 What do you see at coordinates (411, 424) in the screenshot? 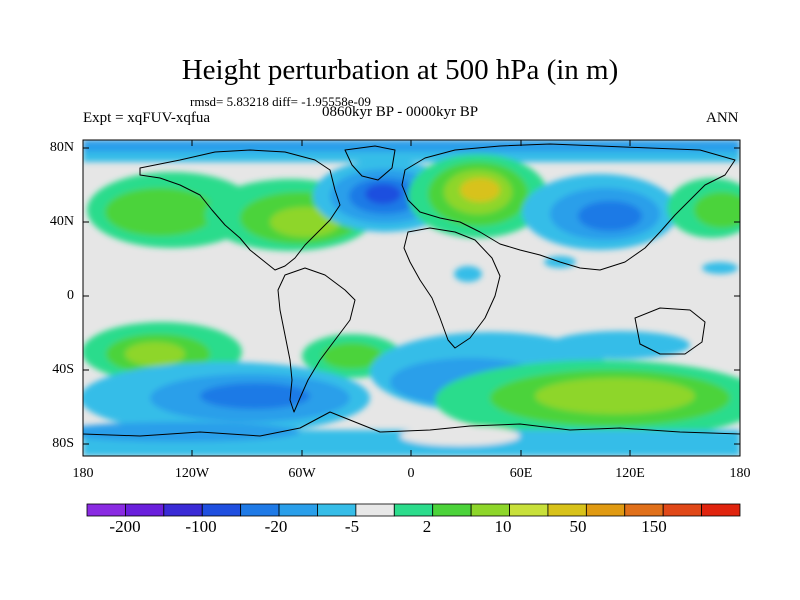
I see `antarctica-coast` at bounding box center [411, 424].